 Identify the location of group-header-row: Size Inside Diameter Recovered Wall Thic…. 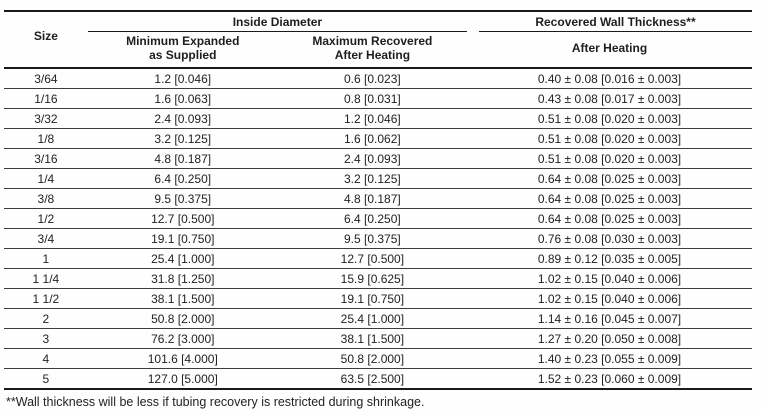
(378, 27).